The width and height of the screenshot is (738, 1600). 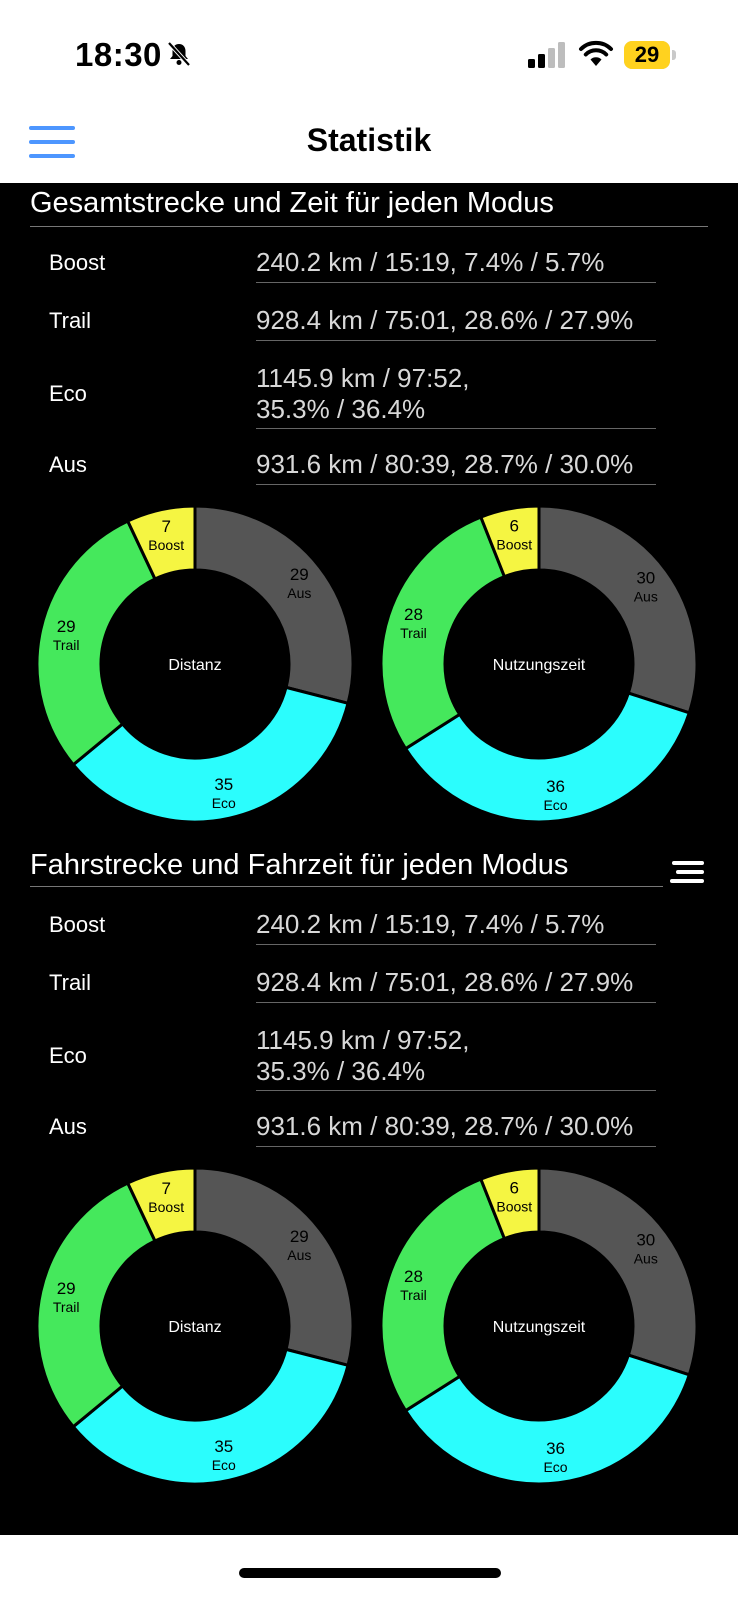 What do you see at coordinates (369, 54) in the screenshot?
I see `status-bar: 18:30 29` at bounding box center [369, 54].